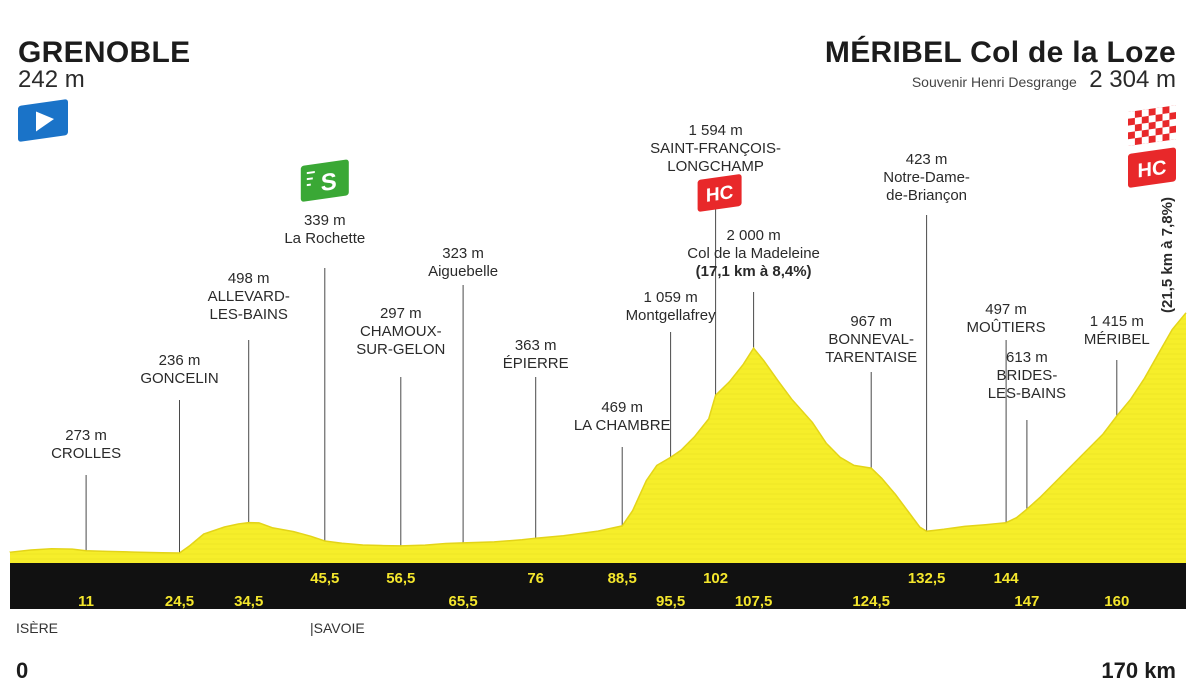 Image resolution: width=1196 pixels, height=700 pixels. Describe the element at coordinates (871, 601) in the screenshot. I see `km-label-11: 124,5` at that location.